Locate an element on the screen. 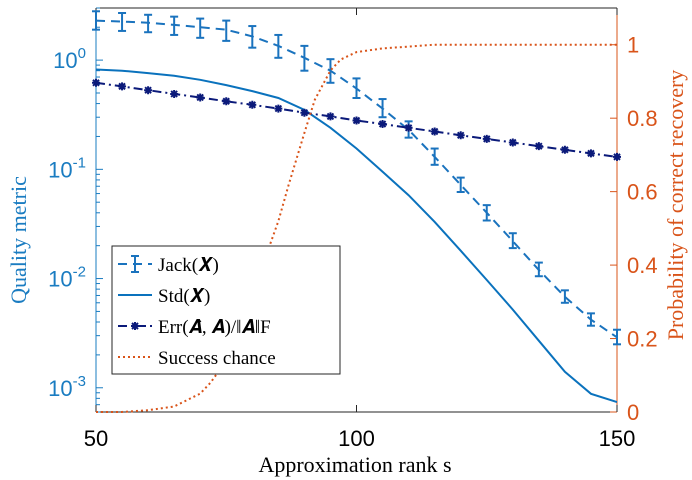  y-left-tick-label: 10⁻³ is located at coordinates (67, 387).